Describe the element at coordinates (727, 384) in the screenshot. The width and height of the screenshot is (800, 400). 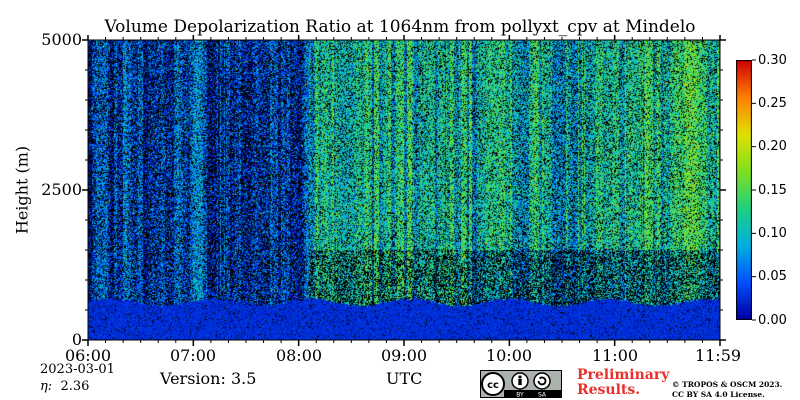
I see `copyright-line-1: © TROPOS & OSCM 2023.` at that location.